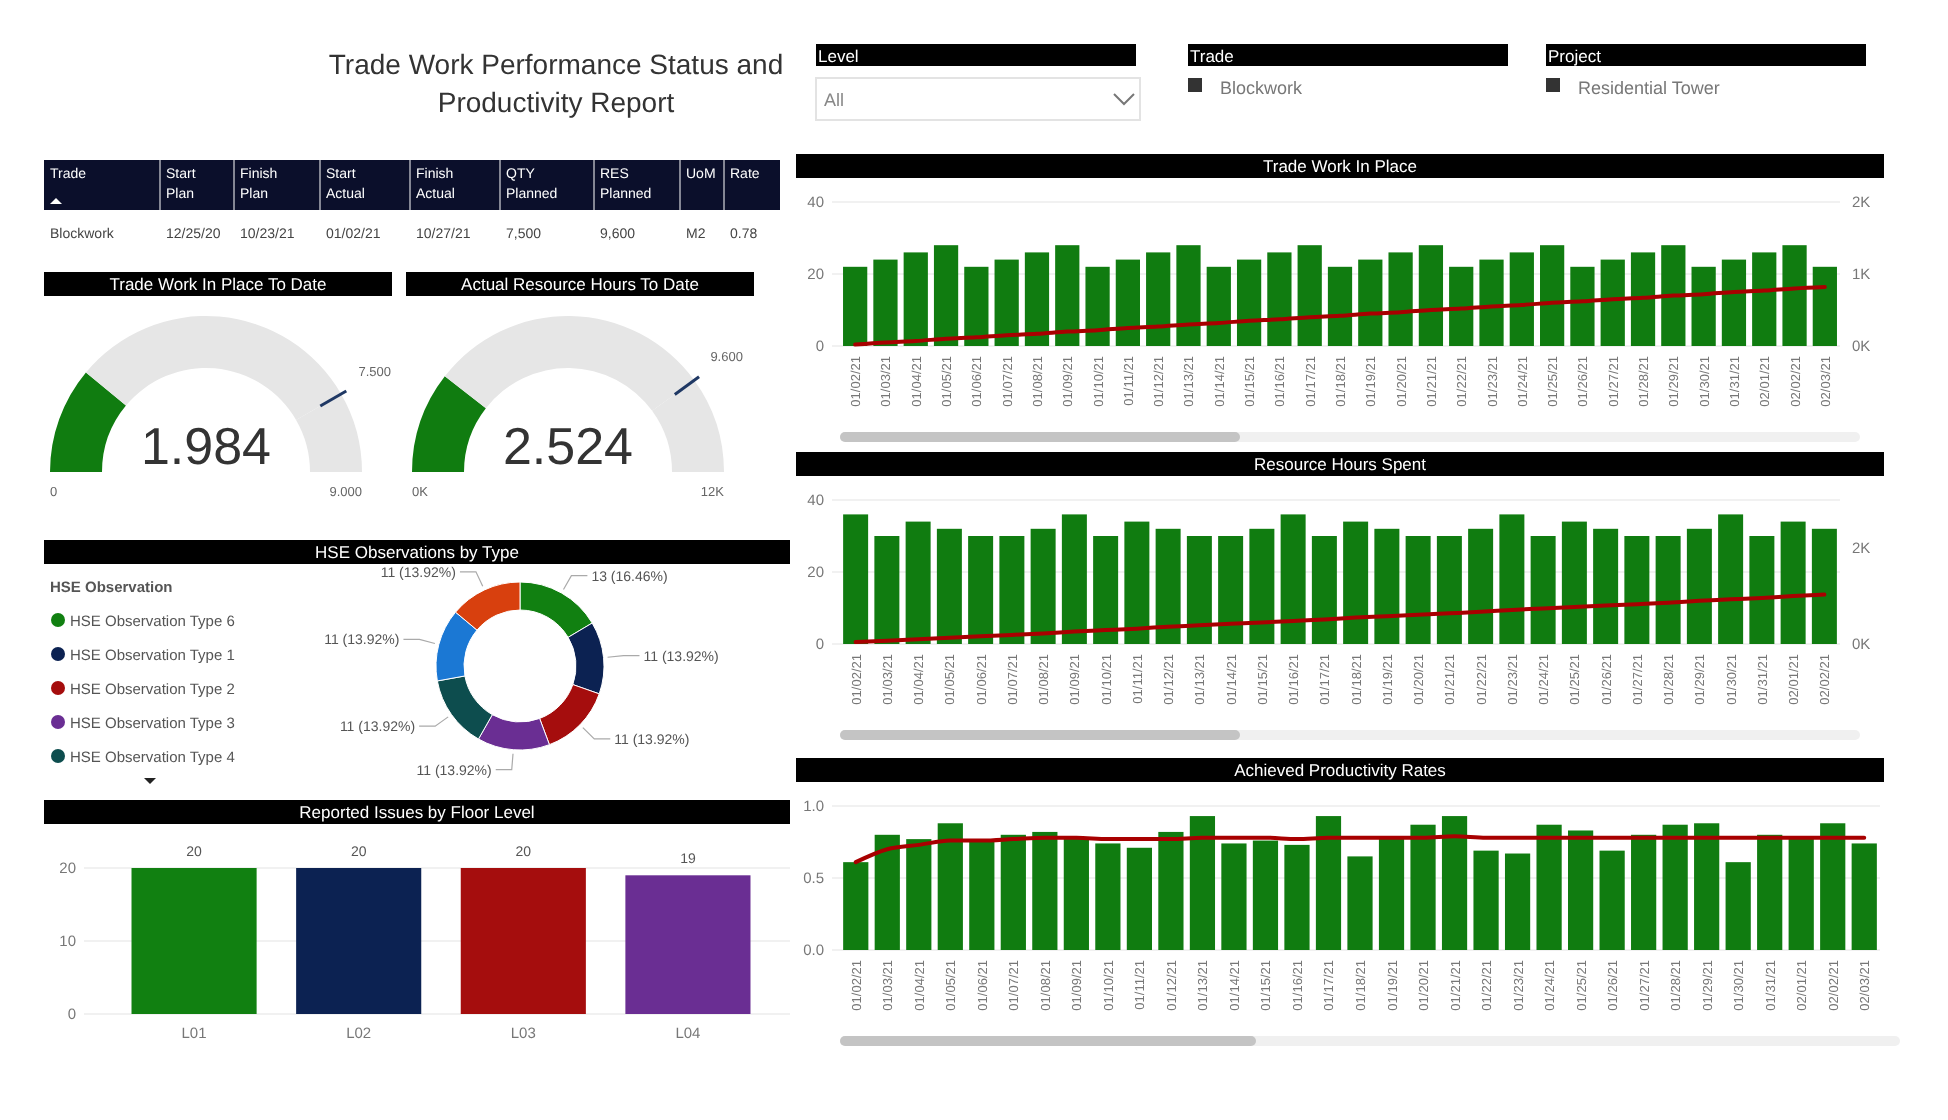 Image resolution: width=1948 pixels, height=1120 pixels. Describe the element at coordinates (1212, 56) in the screenshot. I see `text: Trade` at that location.